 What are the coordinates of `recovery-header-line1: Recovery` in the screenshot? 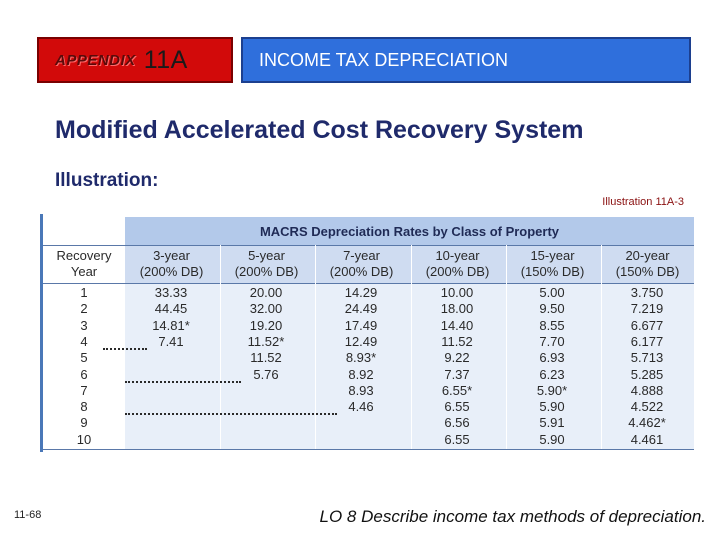 It's located at (84, 255).